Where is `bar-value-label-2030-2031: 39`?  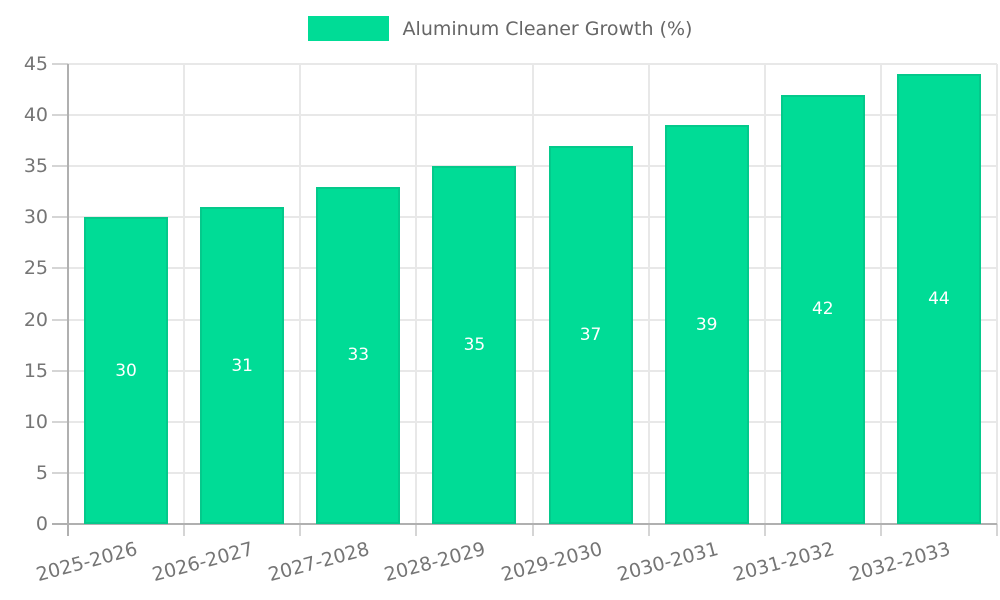
bar-value-label-2030-2031: 39 is located at coordinates (706, 324).